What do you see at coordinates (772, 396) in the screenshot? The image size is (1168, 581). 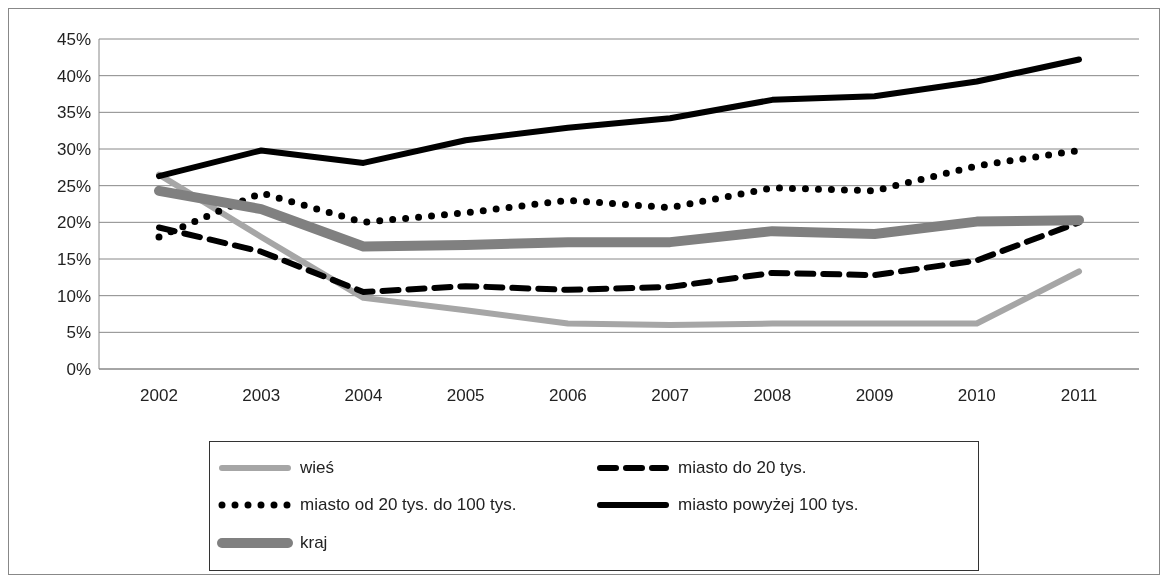 I see `x-tick-label: 2008` at bounding box center [772, 396].